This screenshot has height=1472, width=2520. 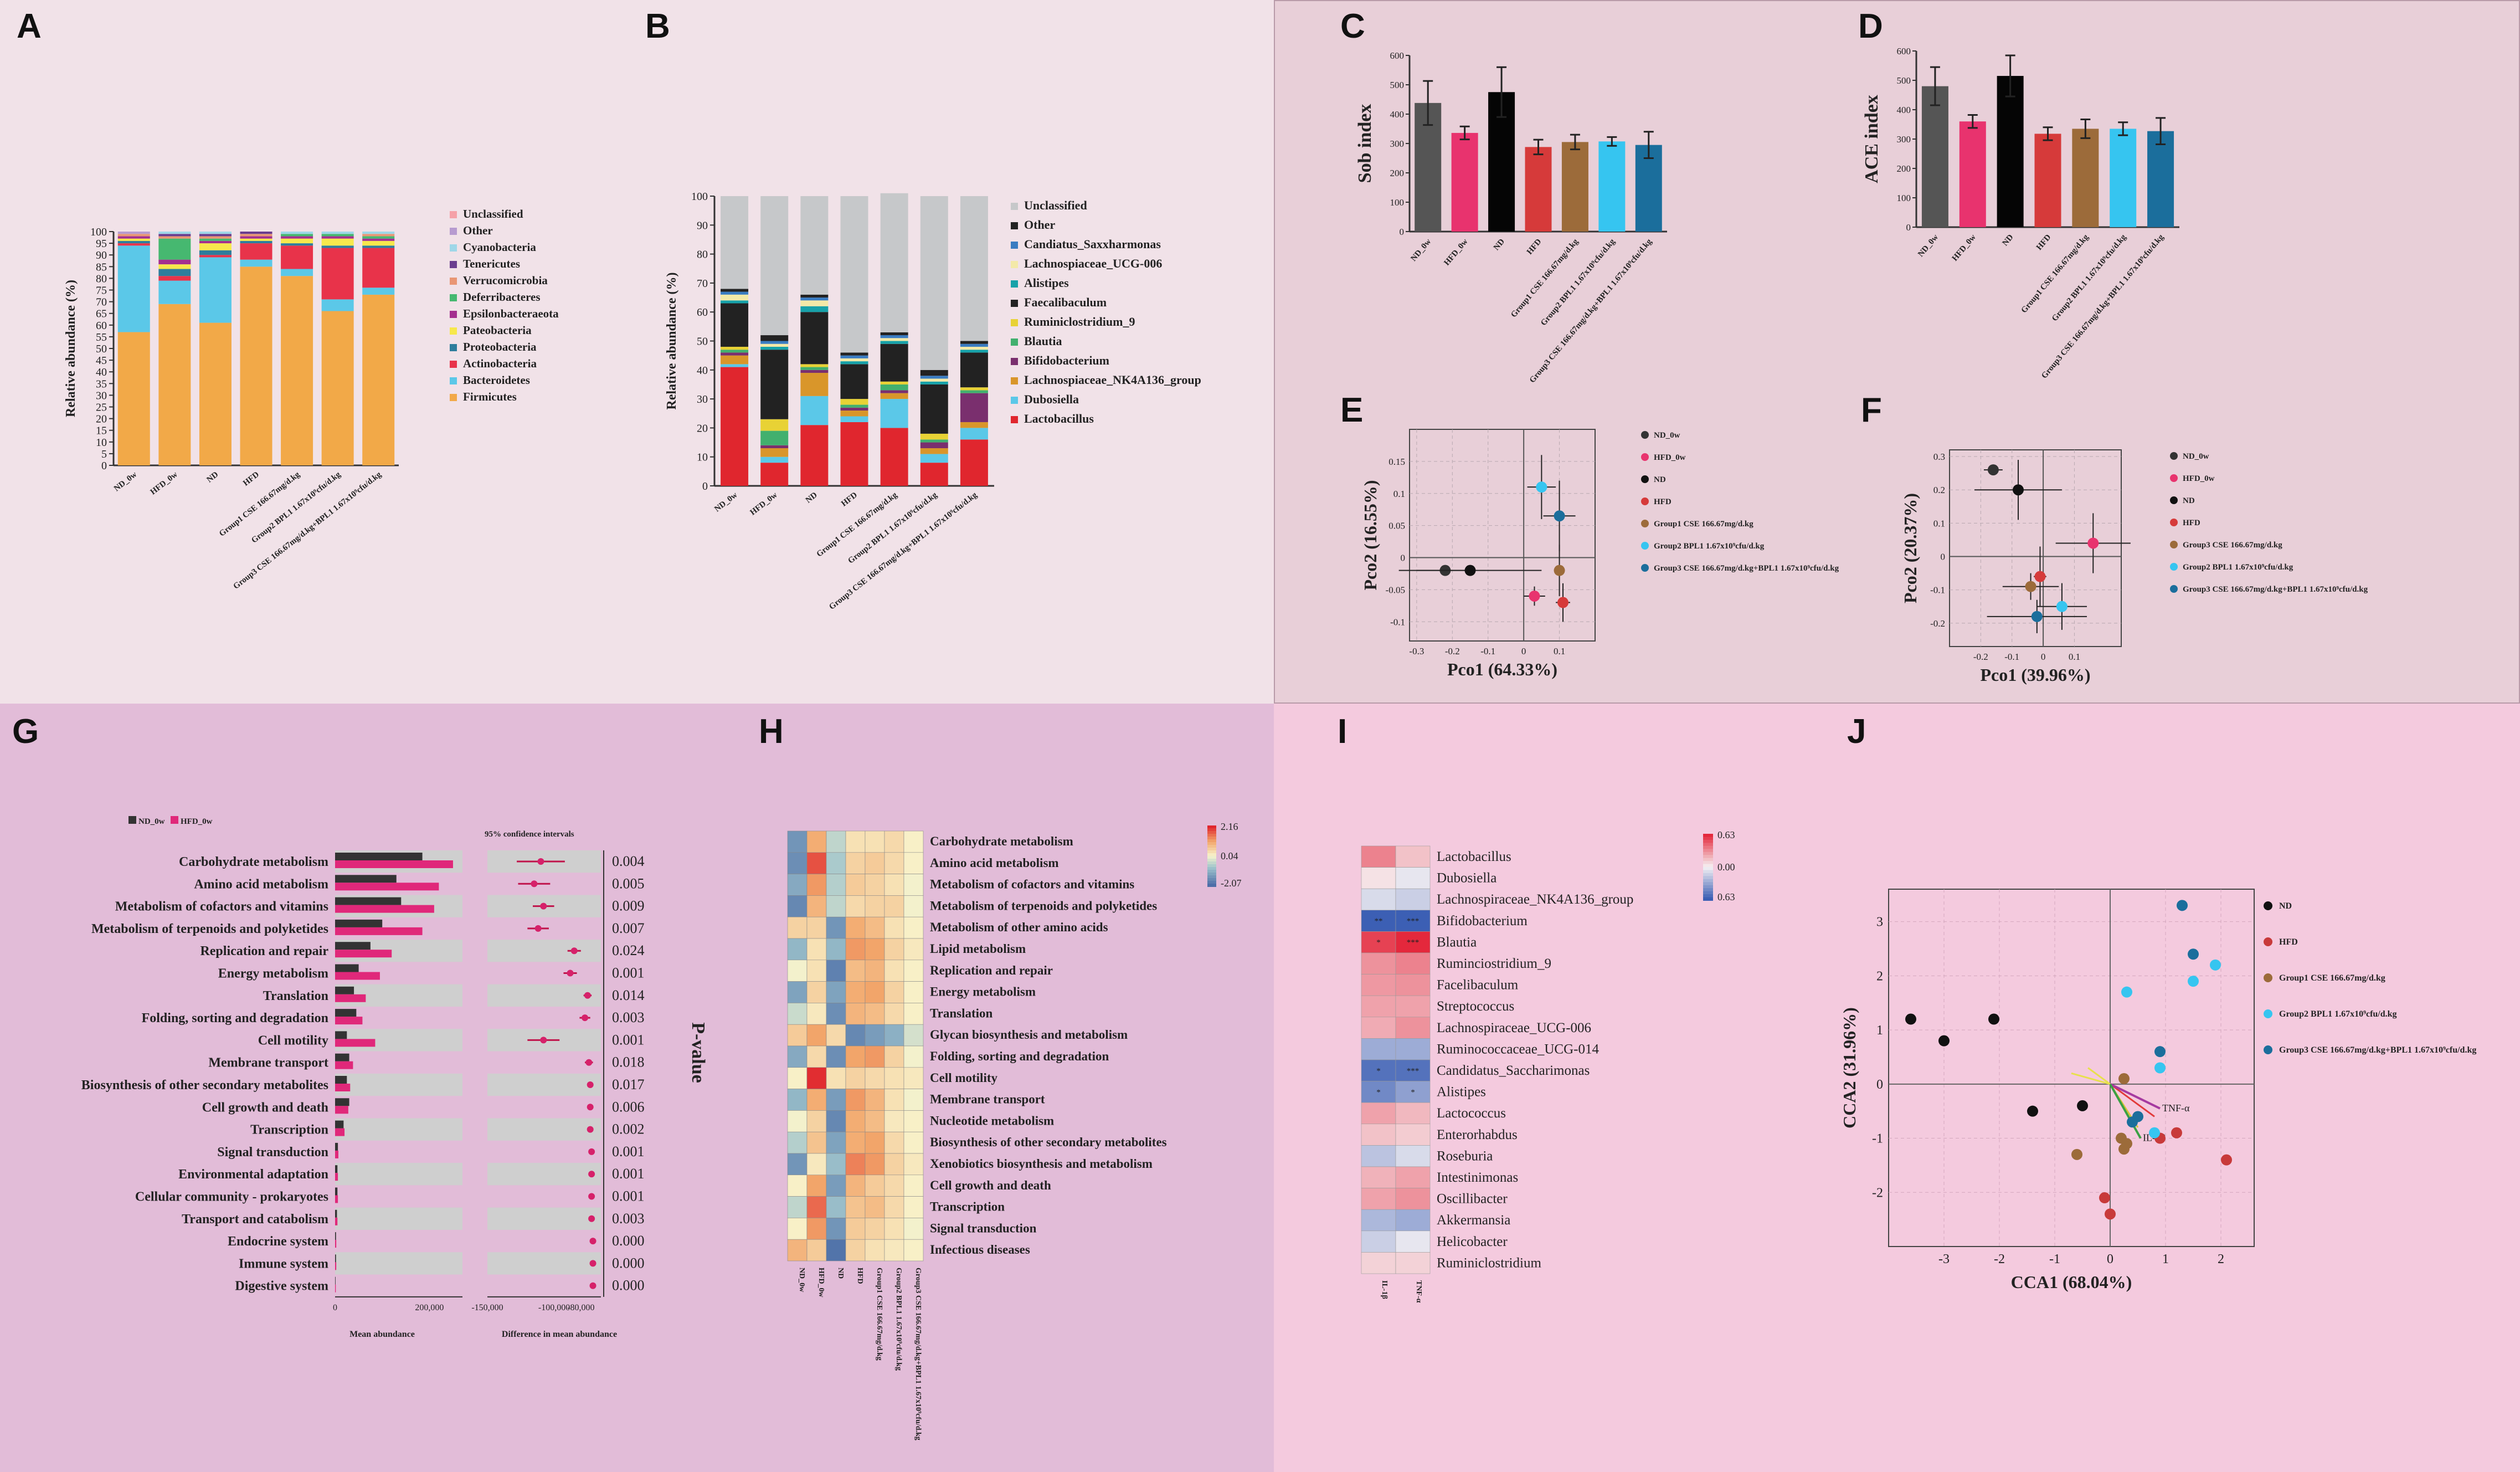 What do you see at coordinates (775, 474) in the screenshot?
I see `bar-segment-lactobacillus` at bounding box center [775, 474].